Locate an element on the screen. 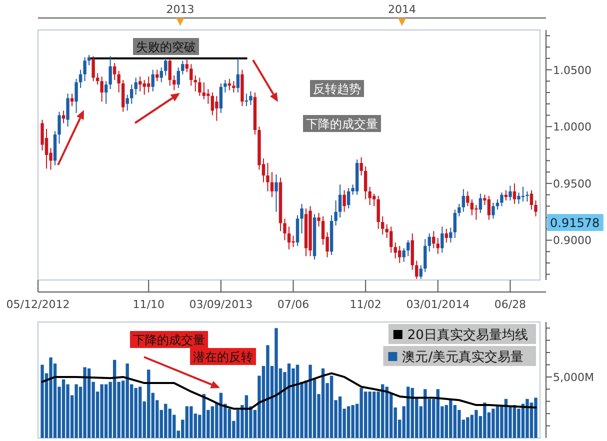 This screenshot has height=441, width=607. y-tick-label: 0.9500 is located at coordinates (572, 183).